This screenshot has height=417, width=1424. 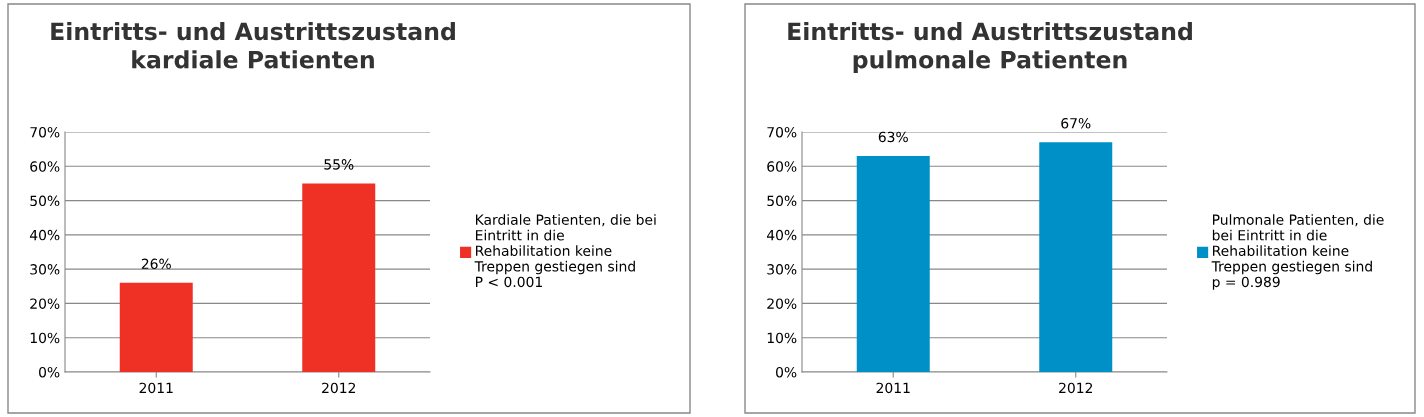 What do you see at coordinates (990, 48) in the screenshot?
I see `chart-title: Eintritts- und Austrittszustand pulmonale Patienten` at bounding box center [990, 48].